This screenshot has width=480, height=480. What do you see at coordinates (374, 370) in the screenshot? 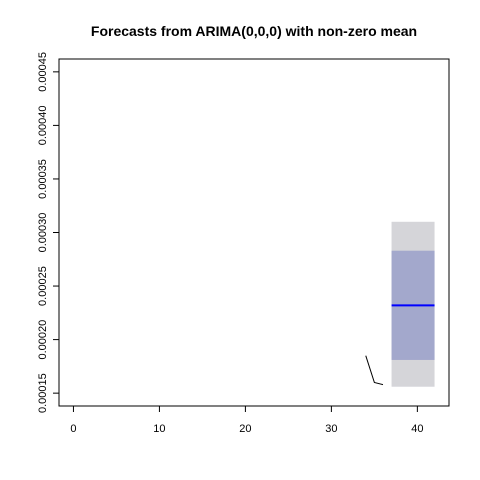
I see `observed-series-line` at bounding box center [374, 370].